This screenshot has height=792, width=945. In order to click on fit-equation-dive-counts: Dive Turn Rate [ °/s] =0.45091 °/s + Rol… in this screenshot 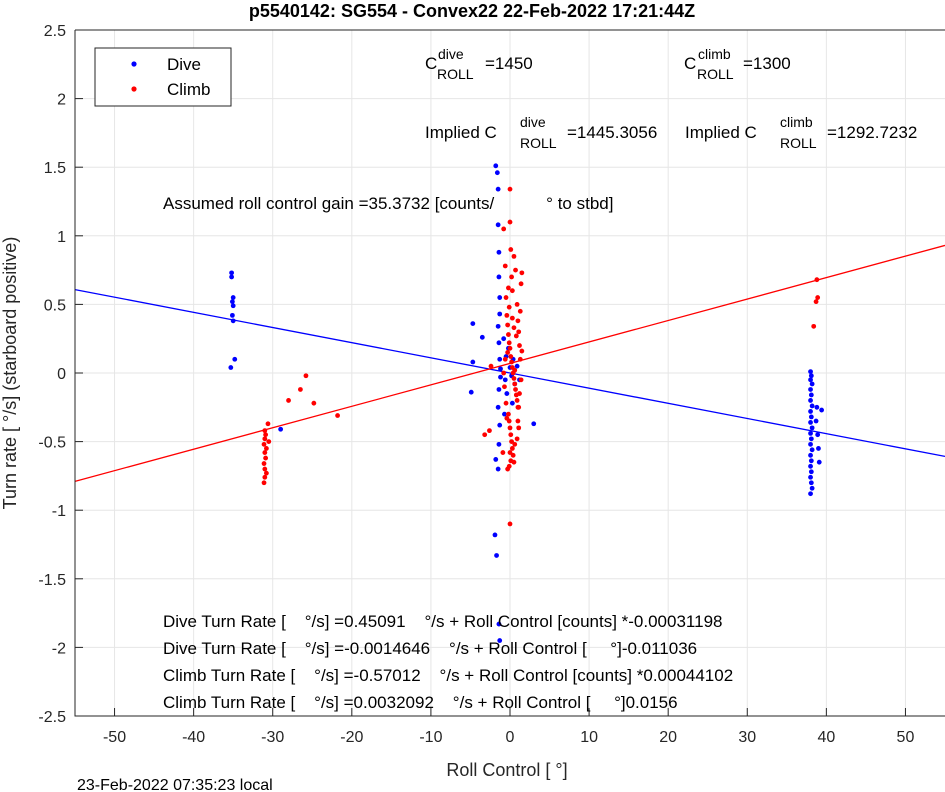, I will do `click(442, 621)`.